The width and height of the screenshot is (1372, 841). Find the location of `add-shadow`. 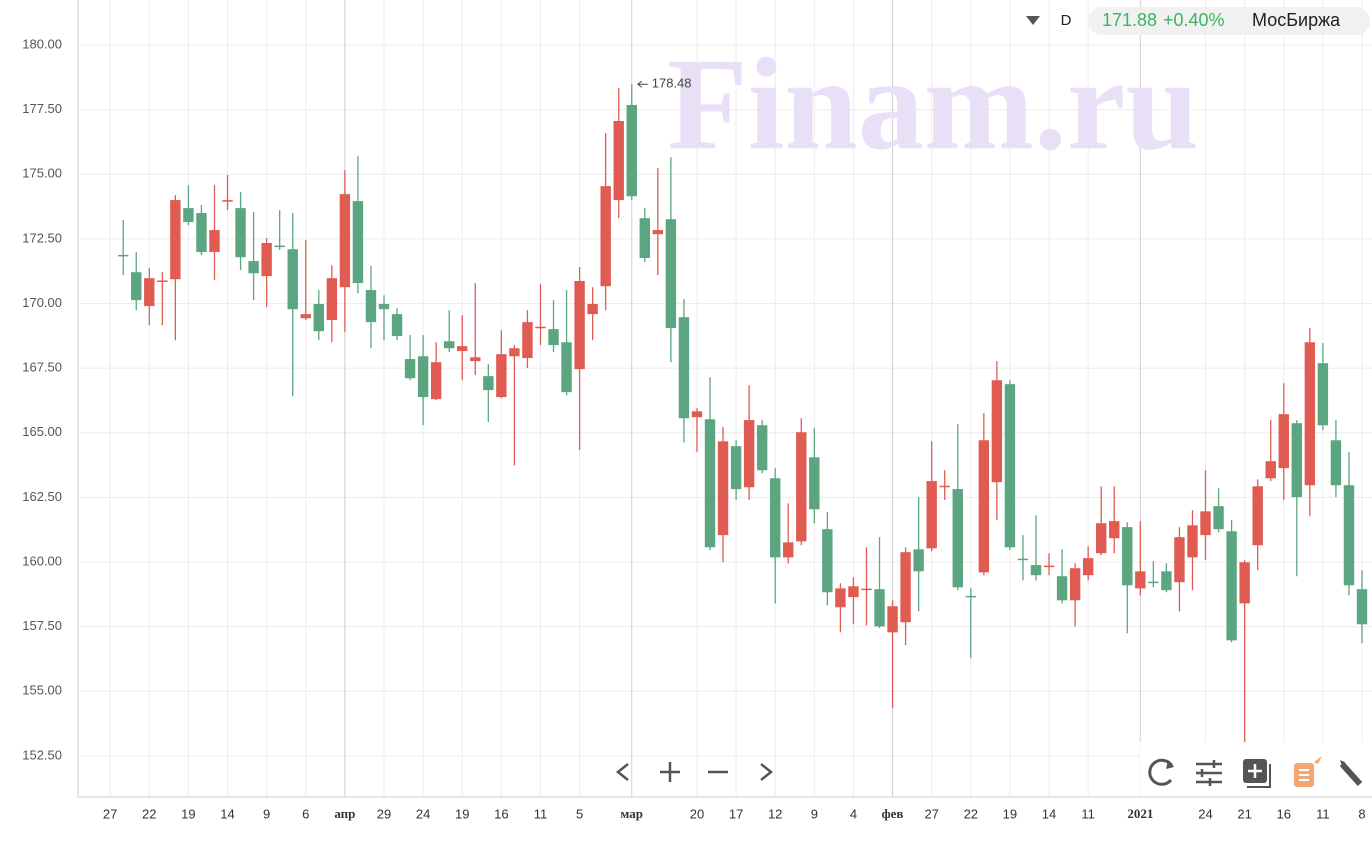

add-shadow is located at coordinates (1259, 776).